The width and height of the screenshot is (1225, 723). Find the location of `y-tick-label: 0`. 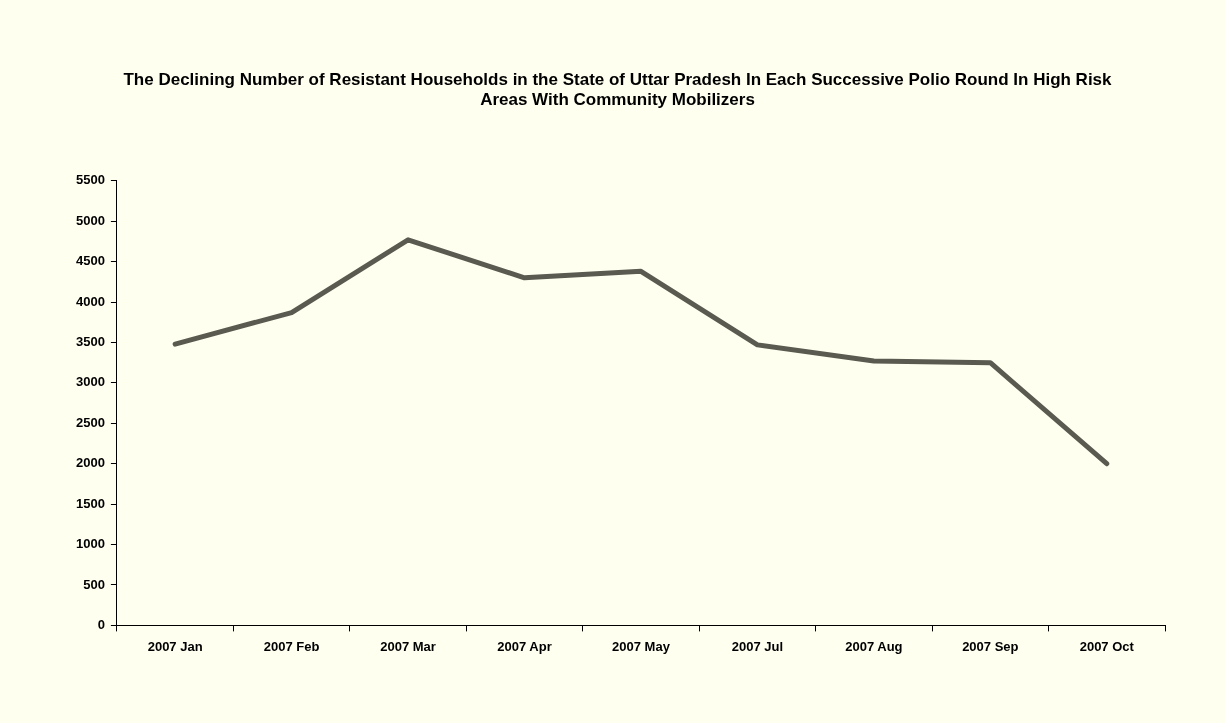

y-tick-label: 0 is located at coordinates (101, 624).